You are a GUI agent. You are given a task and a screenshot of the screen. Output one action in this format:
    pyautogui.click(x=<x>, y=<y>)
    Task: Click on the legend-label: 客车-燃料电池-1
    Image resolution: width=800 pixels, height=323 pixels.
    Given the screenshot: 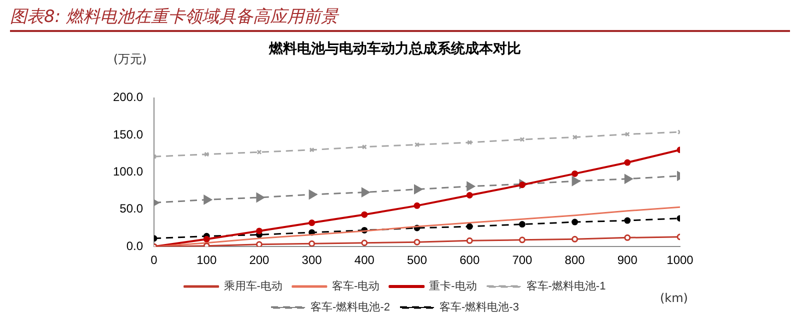 What is the action you would take?
    pyautogui.click(x=566, y=286)
    